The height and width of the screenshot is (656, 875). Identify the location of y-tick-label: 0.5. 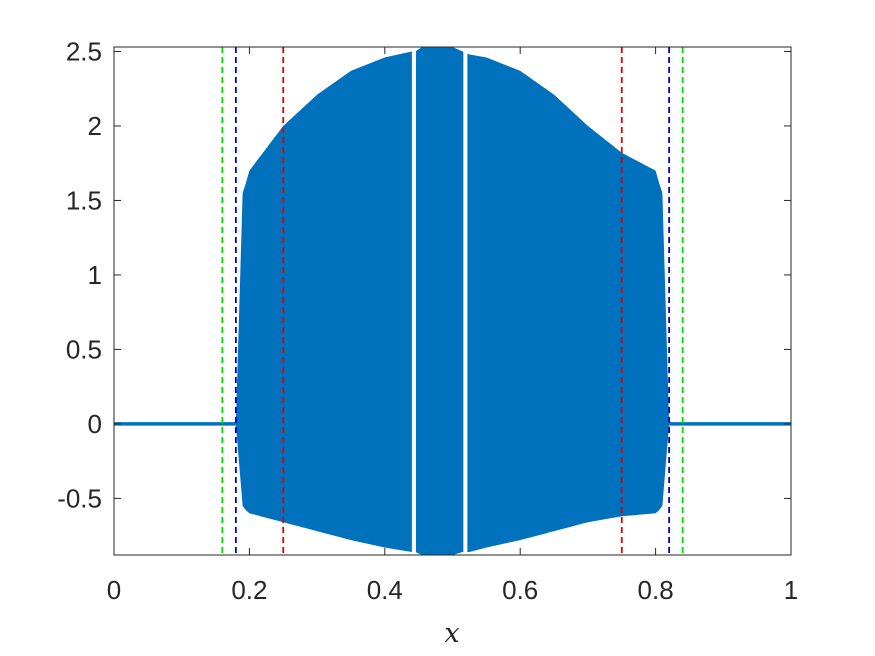
(84, 349).